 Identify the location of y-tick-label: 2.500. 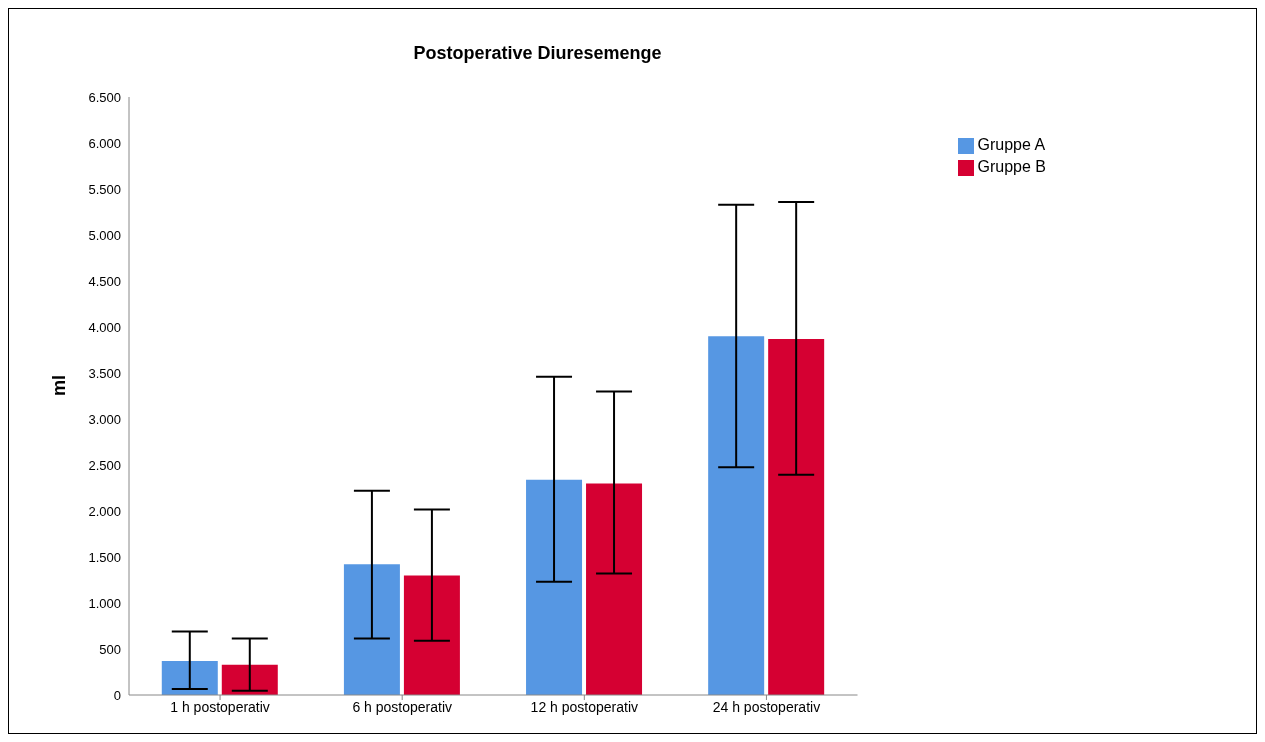
(104, 465).